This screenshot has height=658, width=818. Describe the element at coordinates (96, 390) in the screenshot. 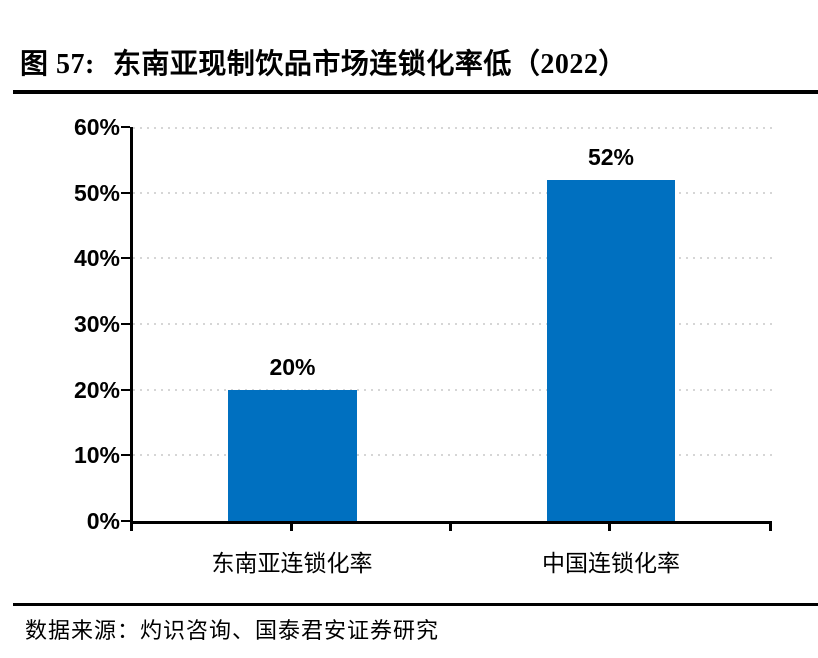

I see `y-axis-label-20: 20%` at that location.